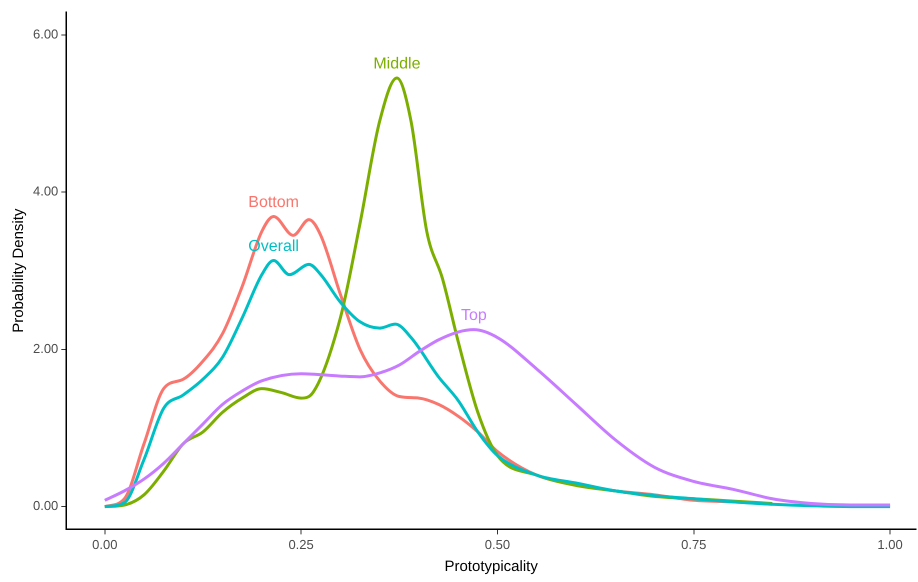  What do you see at coordinates (301, 544) in the screenshot?
I see `x-tick-label: 0.25` at bounding box center [301, 544].